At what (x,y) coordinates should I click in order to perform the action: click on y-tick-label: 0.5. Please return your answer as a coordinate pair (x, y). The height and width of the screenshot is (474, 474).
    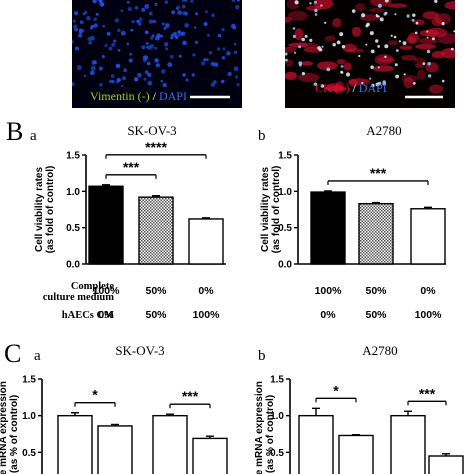
    Looking at the image, I should click on (285, 228).